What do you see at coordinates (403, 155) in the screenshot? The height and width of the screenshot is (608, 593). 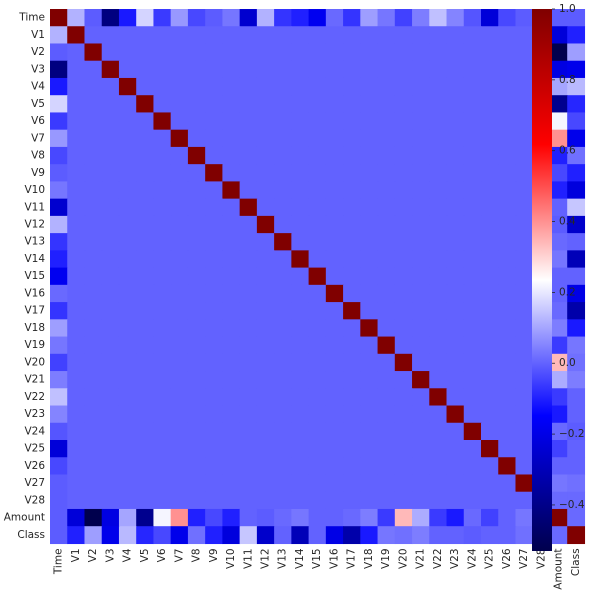 I see `heatmap-cell-v8-v20` at bounding box center [403, 155].